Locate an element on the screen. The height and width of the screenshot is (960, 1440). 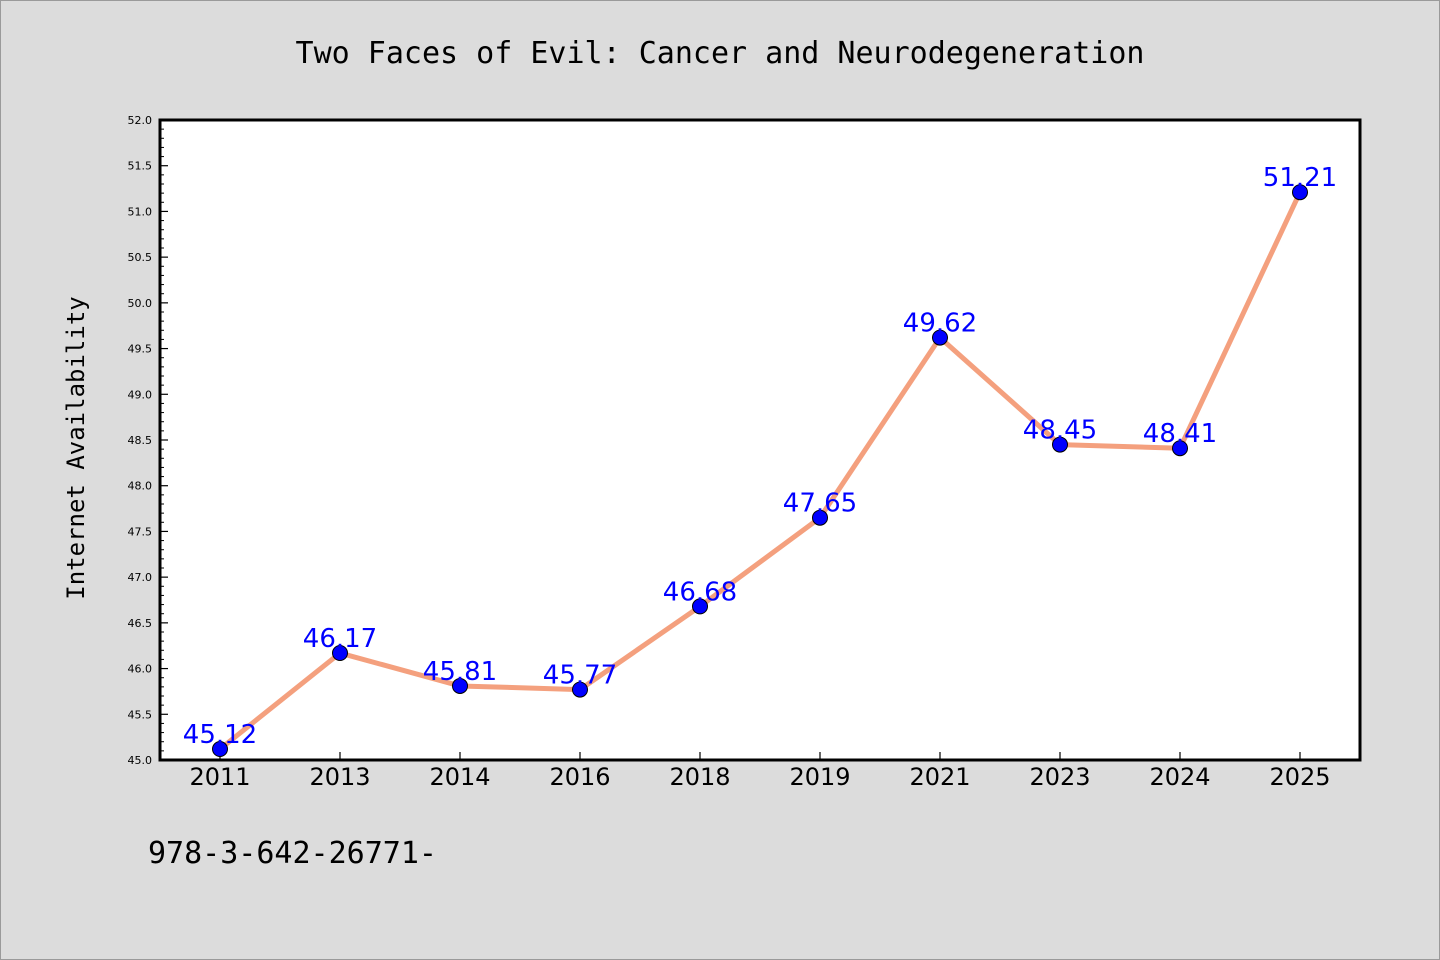
data-label: 45.77 is located at coordinates (580, 676).